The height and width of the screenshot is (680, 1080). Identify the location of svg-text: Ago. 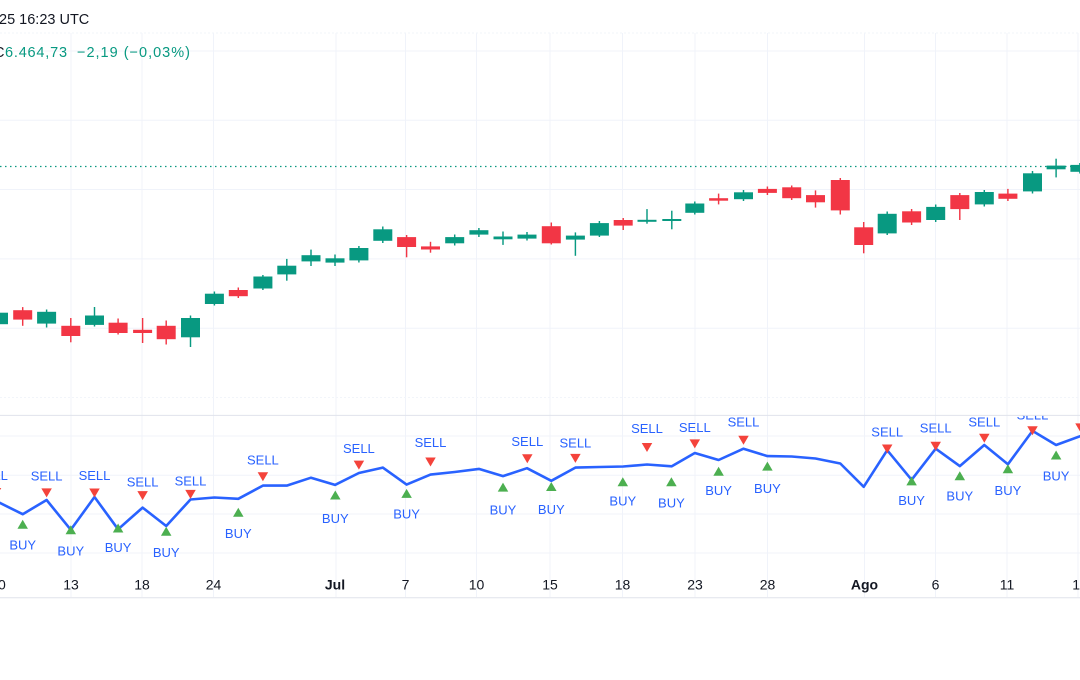
(864, 585).